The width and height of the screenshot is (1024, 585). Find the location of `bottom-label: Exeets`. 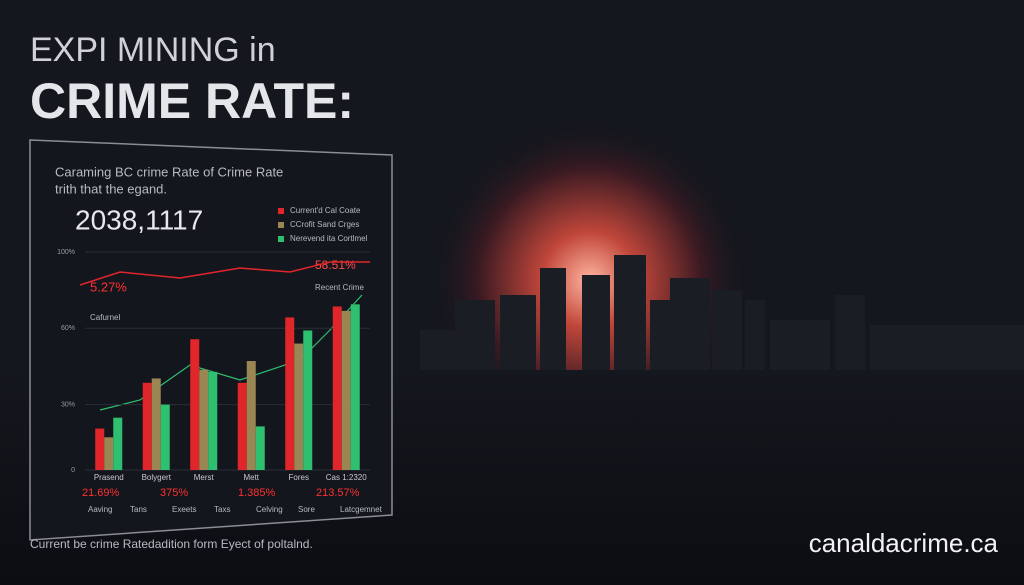

bottom-label: Exeets is located at coordinates (184, 509).